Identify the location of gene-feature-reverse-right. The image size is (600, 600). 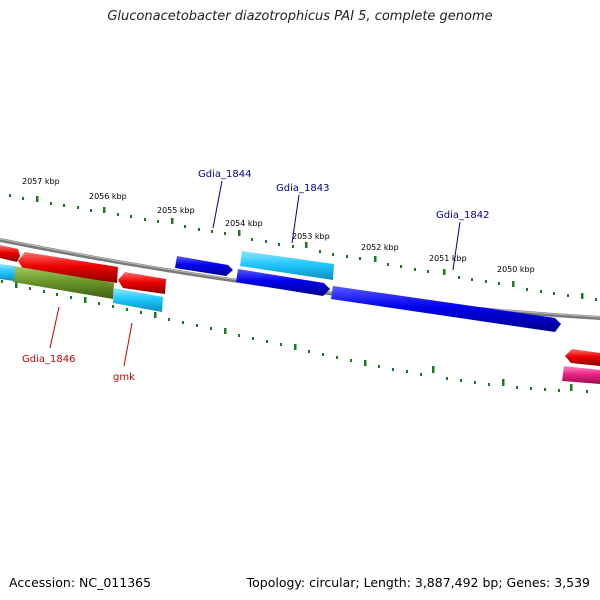
(582, 357).